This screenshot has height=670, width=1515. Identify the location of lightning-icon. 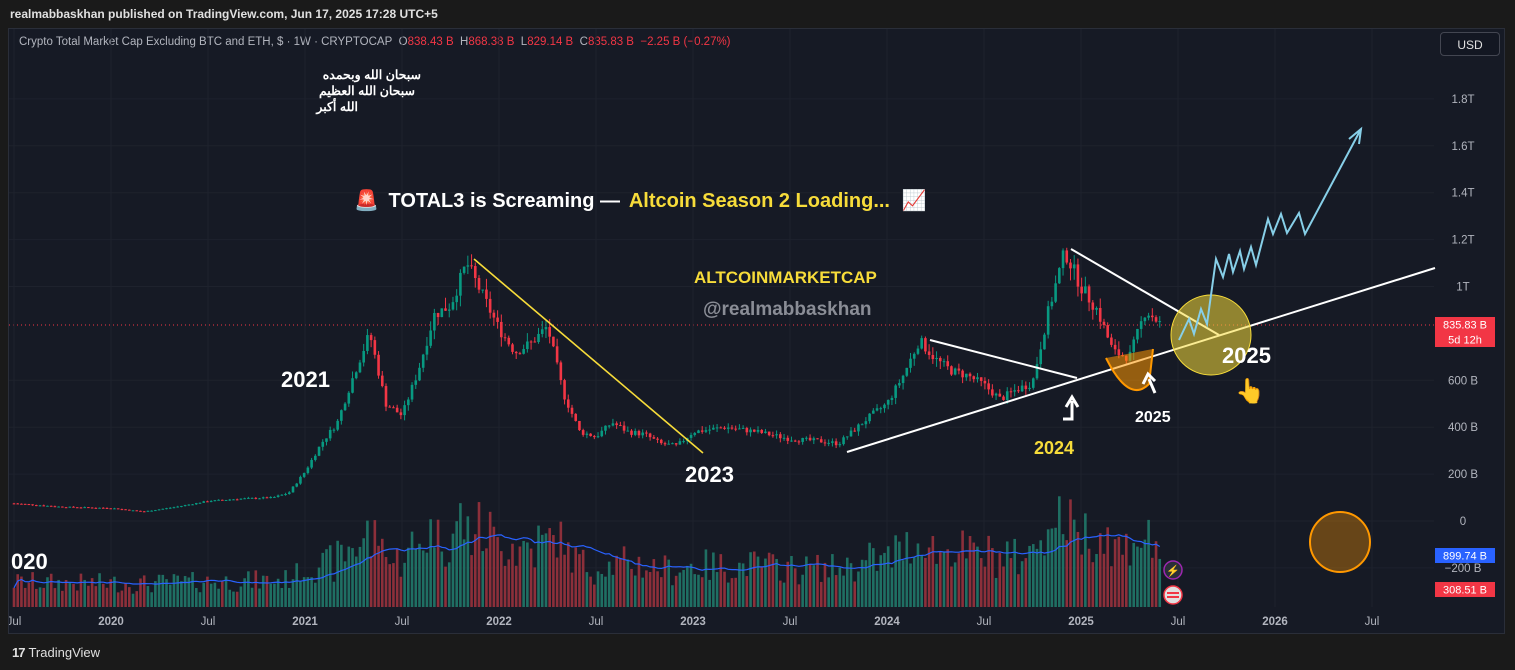
(1173, 570).